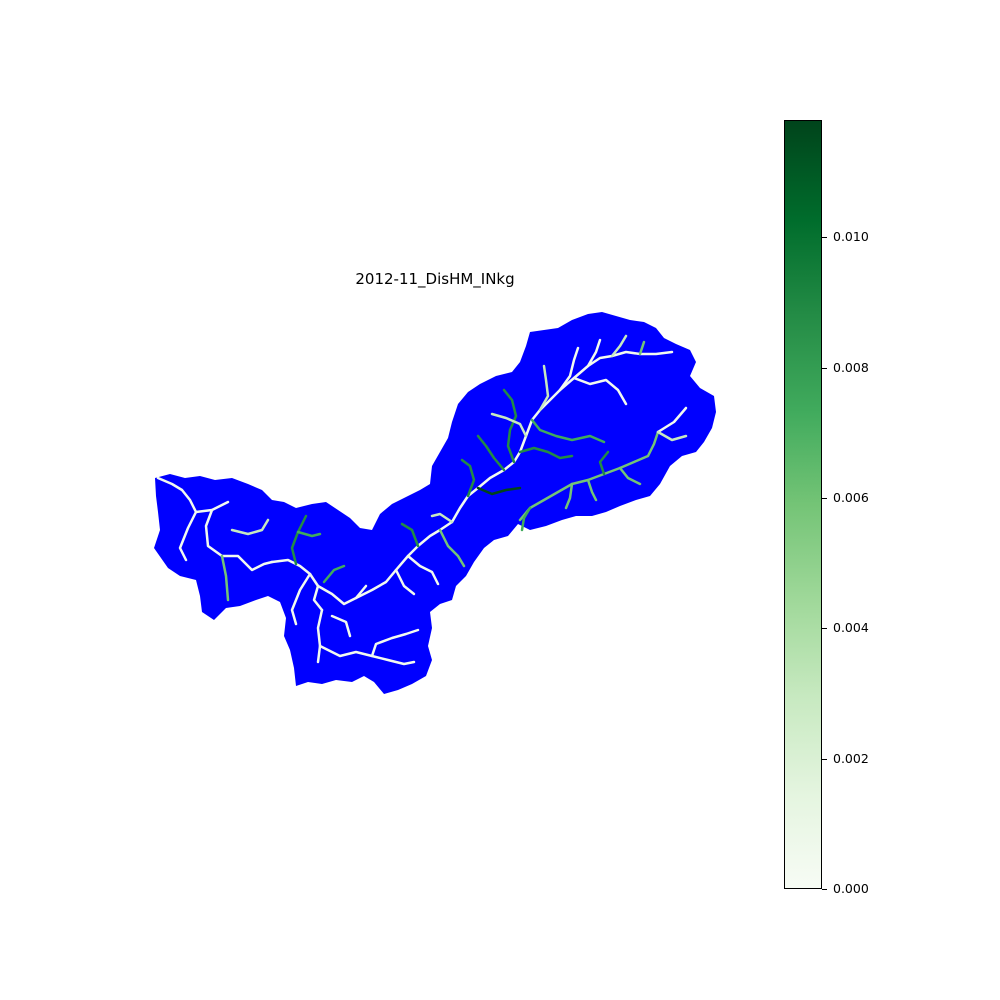 This screenshot has width=1000, height=1000. Describe the element at coordinates (851, 237) in the screenshot. I see `colorbar-tick-label: 0.010` at that location.